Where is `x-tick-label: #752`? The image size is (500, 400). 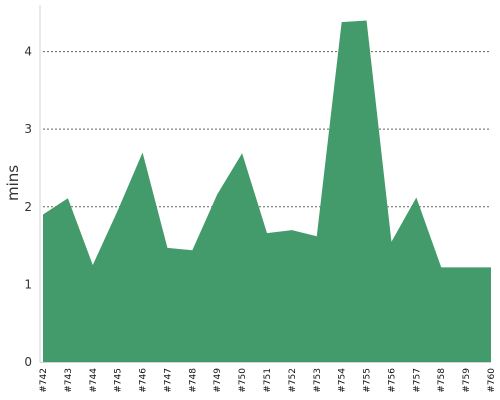 x-tick-label: #752 is located at coordinates (293, 380).